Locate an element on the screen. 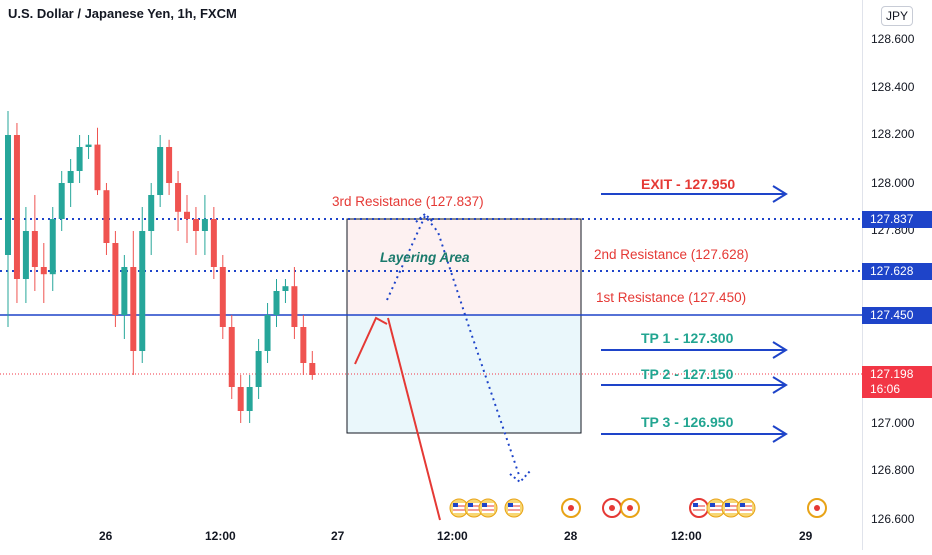 This screenshot has width=932, height=555. tp3-arrow is located at coordinates (694, 434).